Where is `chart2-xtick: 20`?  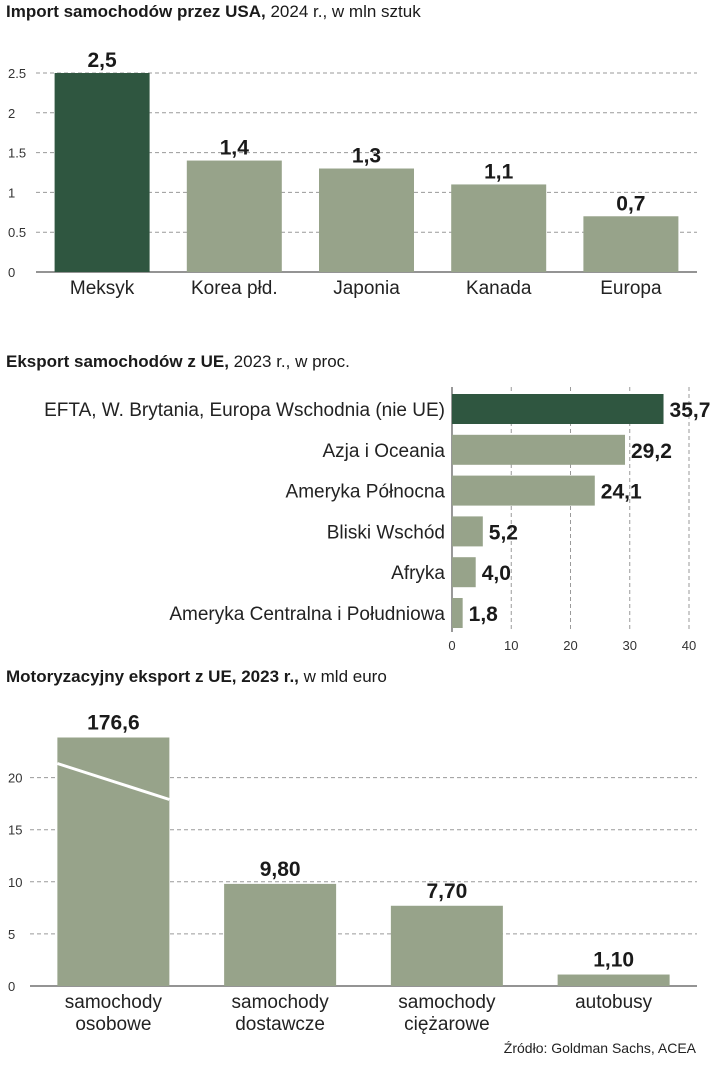 chart2-xtick: 20 is located at coordinates (570, 645).